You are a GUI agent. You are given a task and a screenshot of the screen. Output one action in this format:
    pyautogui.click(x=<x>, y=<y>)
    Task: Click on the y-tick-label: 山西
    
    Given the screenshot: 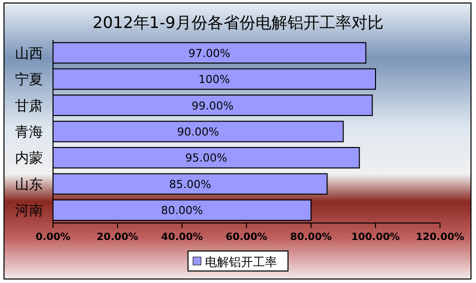 What is the action you would take?
    pyautogui.click(x=29, y=54)
    